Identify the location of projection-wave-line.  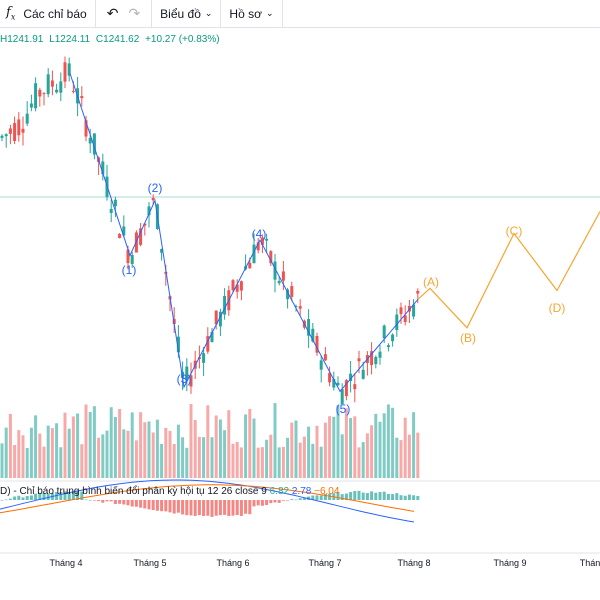
(508, 270).